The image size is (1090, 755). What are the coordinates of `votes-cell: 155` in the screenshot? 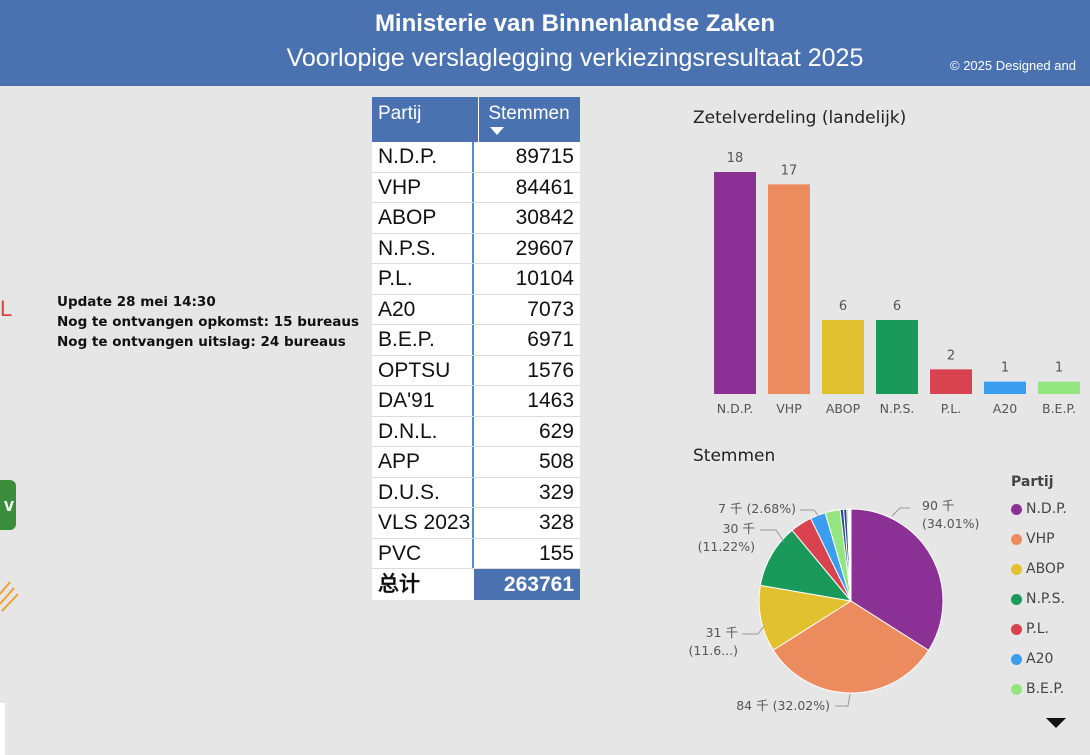 It's located at (556, 553).